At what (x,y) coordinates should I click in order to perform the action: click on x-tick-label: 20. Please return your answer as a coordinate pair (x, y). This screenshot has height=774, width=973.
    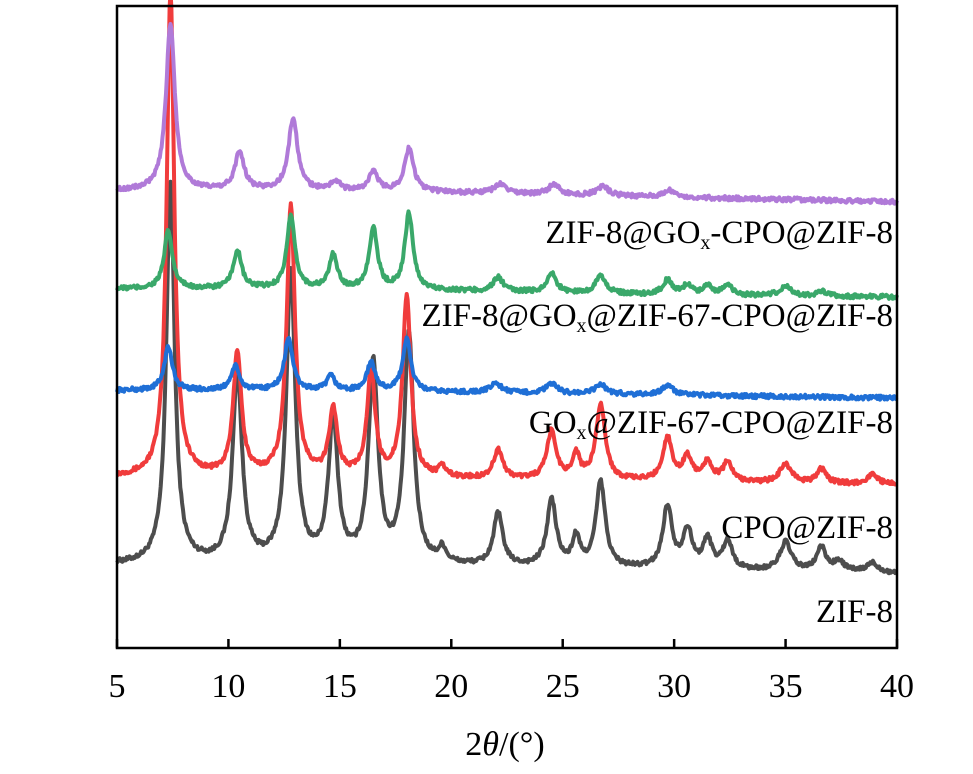
    Looking at the image, I should click on (451, 686).